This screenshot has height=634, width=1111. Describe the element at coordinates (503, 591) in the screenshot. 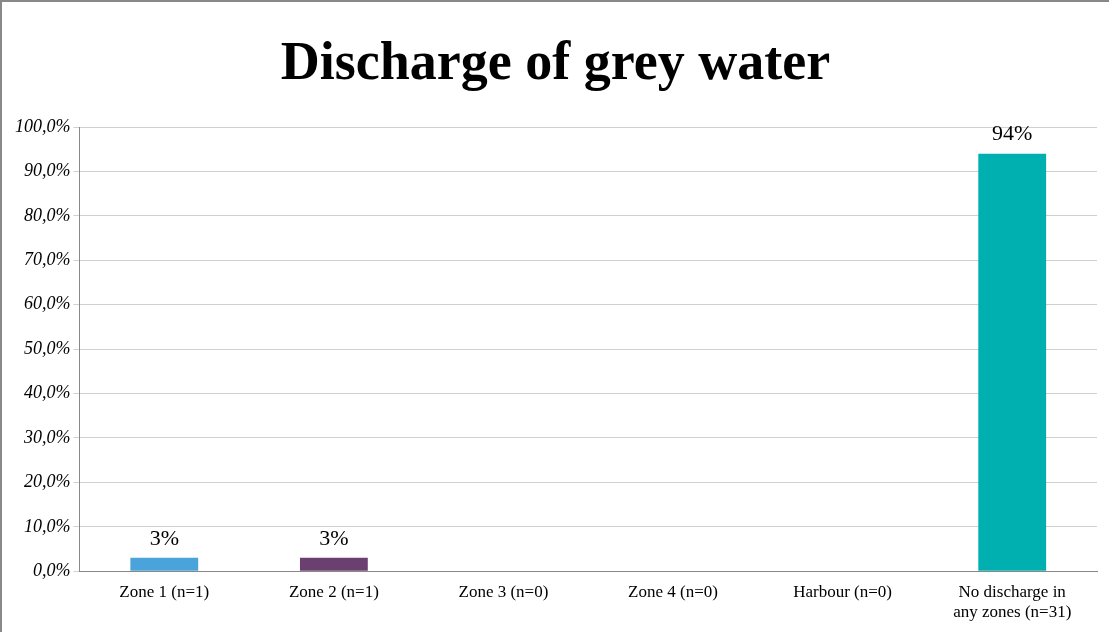

I see `x-tick-label: Zone 3 (n=0)` at that location.